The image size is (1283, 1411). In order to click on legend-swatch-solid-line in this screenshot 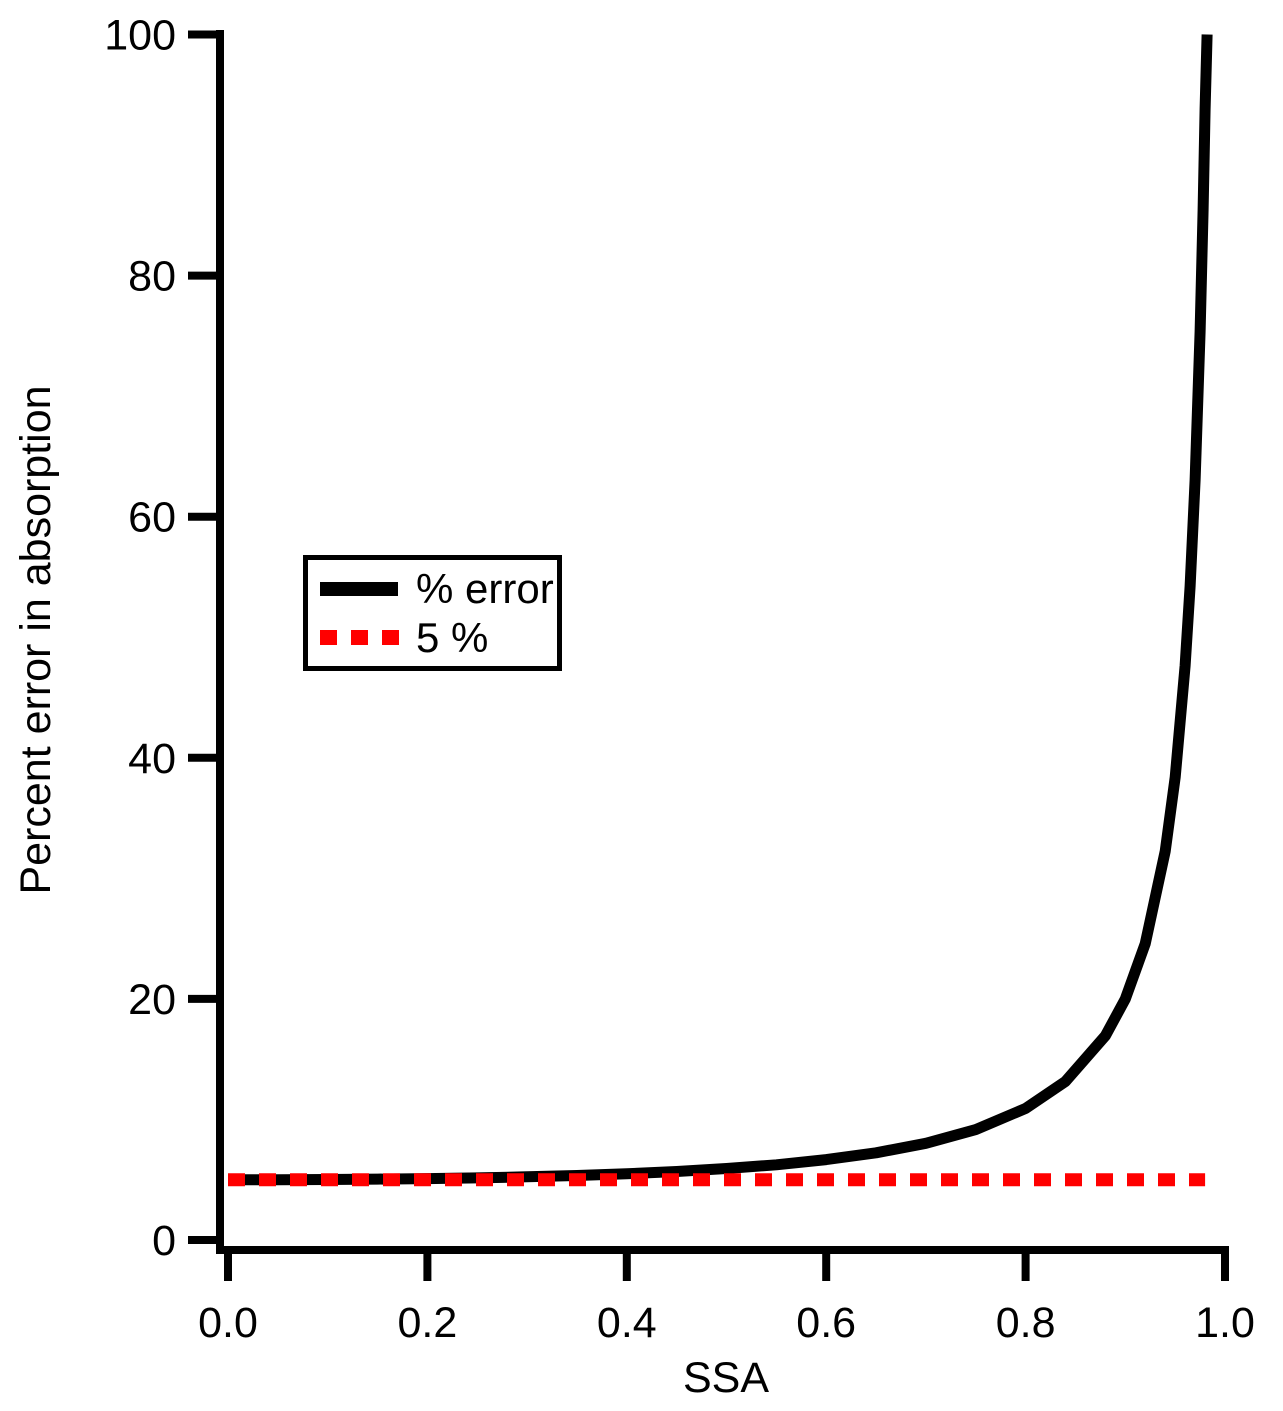, I will do `click(359, 588)`.